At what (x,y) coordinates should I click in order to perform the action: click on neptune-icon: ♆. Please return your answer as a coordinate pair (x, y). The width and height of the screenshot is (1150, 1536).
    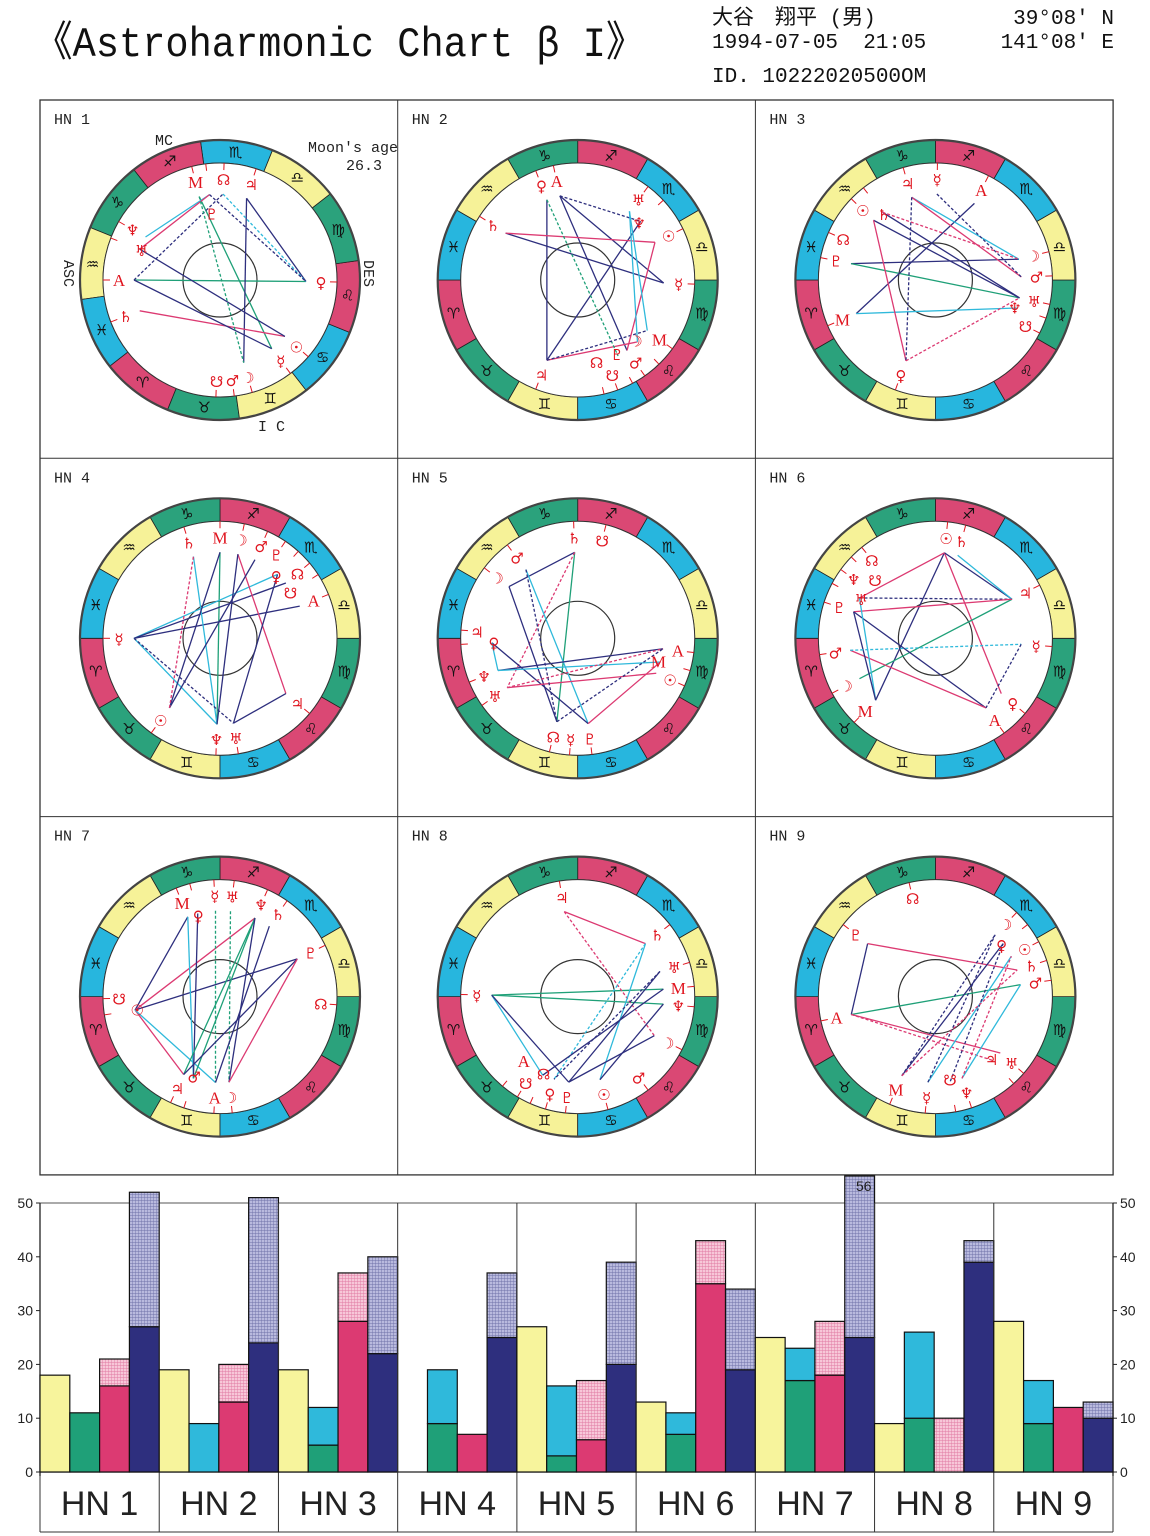
    Looking at the image, I should click on (678, 1006).